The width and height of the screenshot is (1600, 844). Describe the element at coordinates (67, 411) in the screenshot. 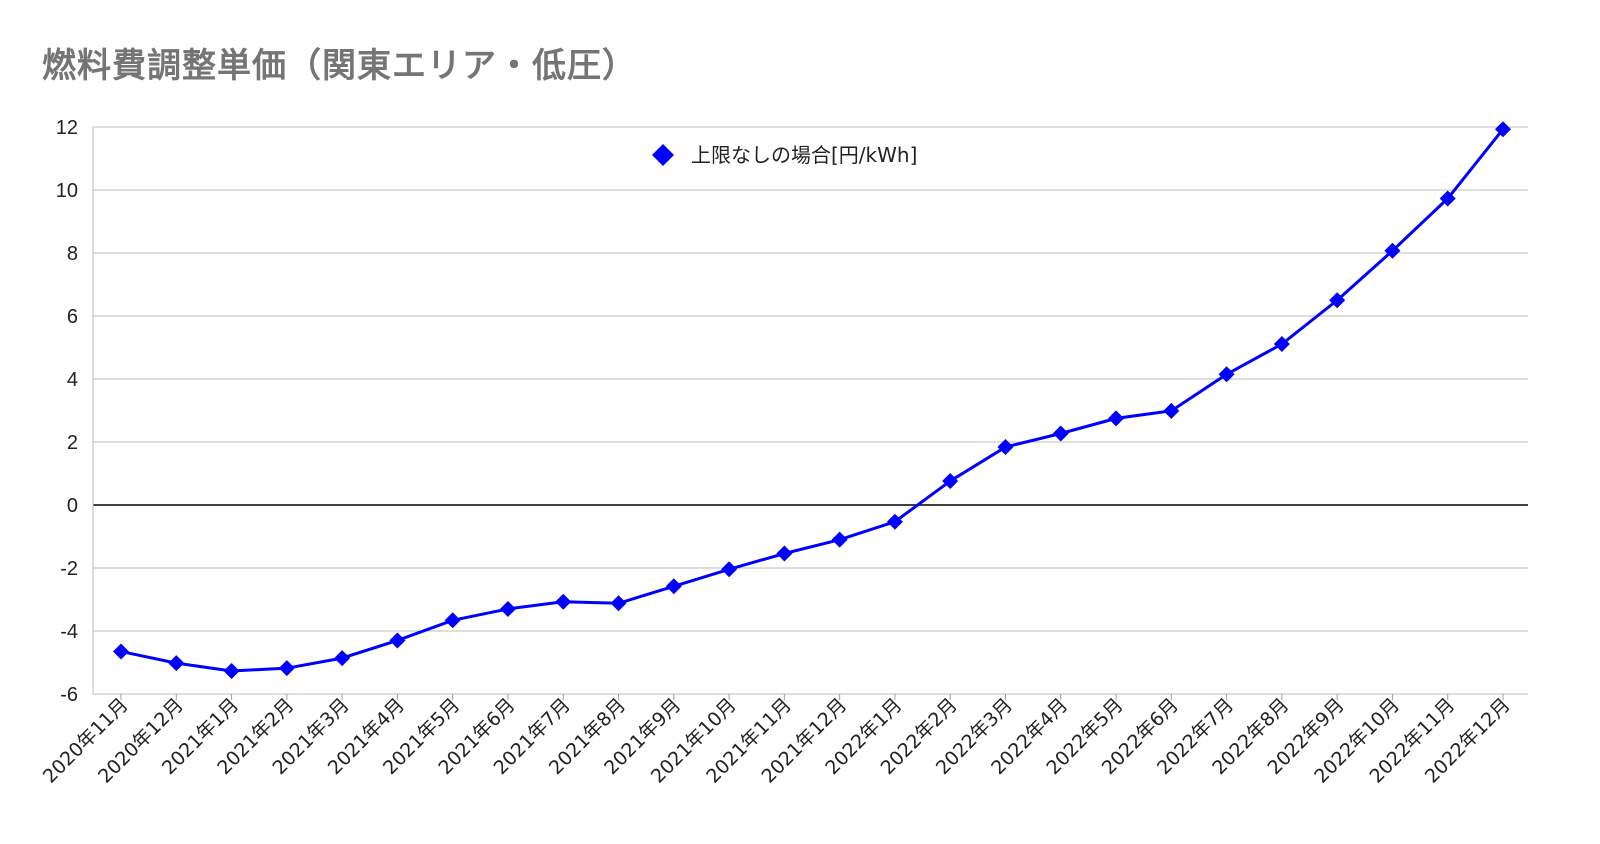

I see `y-axis-ticks: -6 -4 -2 0 2 4 6 8 10 12` at that location.